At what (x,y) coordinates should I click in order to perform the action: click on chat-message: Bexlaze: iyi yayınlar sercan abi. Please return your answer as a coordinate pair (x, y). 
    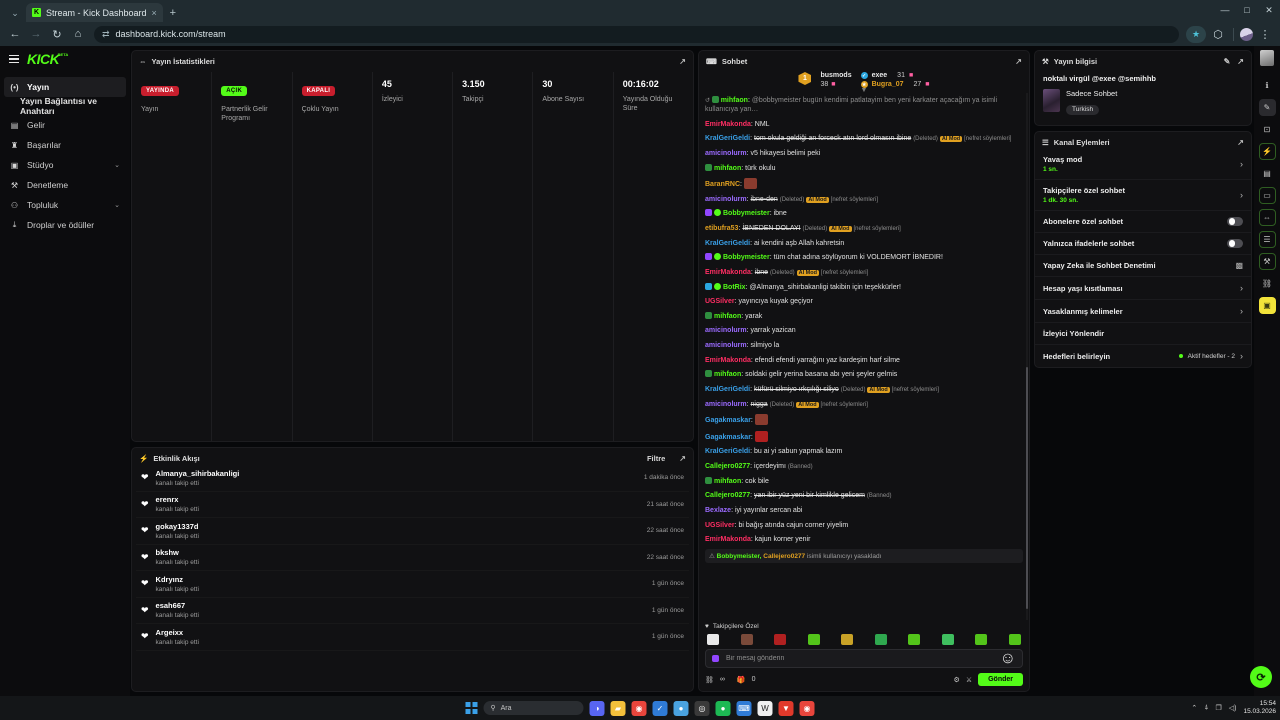
    Looking at the image, I should click on (864, 510).